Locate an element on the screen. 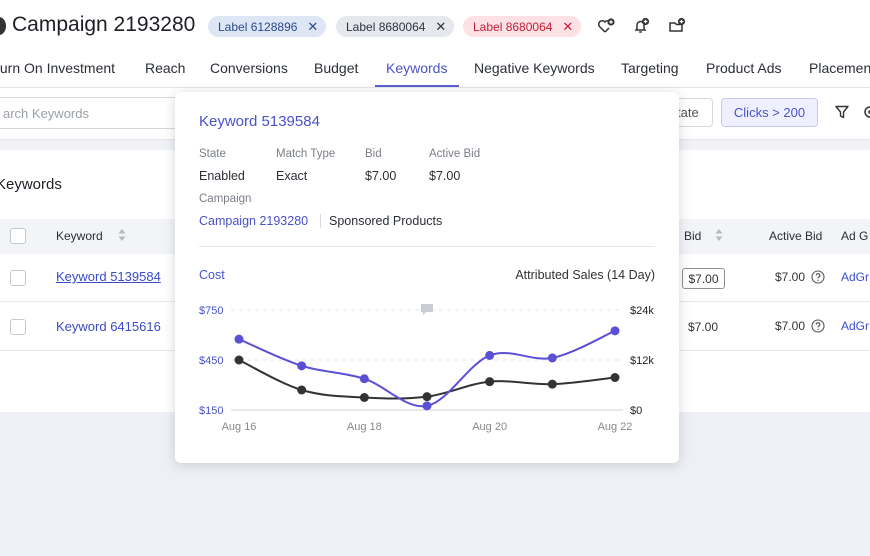 This screenshot has height=556, width=870. section-title: Keywords is located at coordinates (31, 184).